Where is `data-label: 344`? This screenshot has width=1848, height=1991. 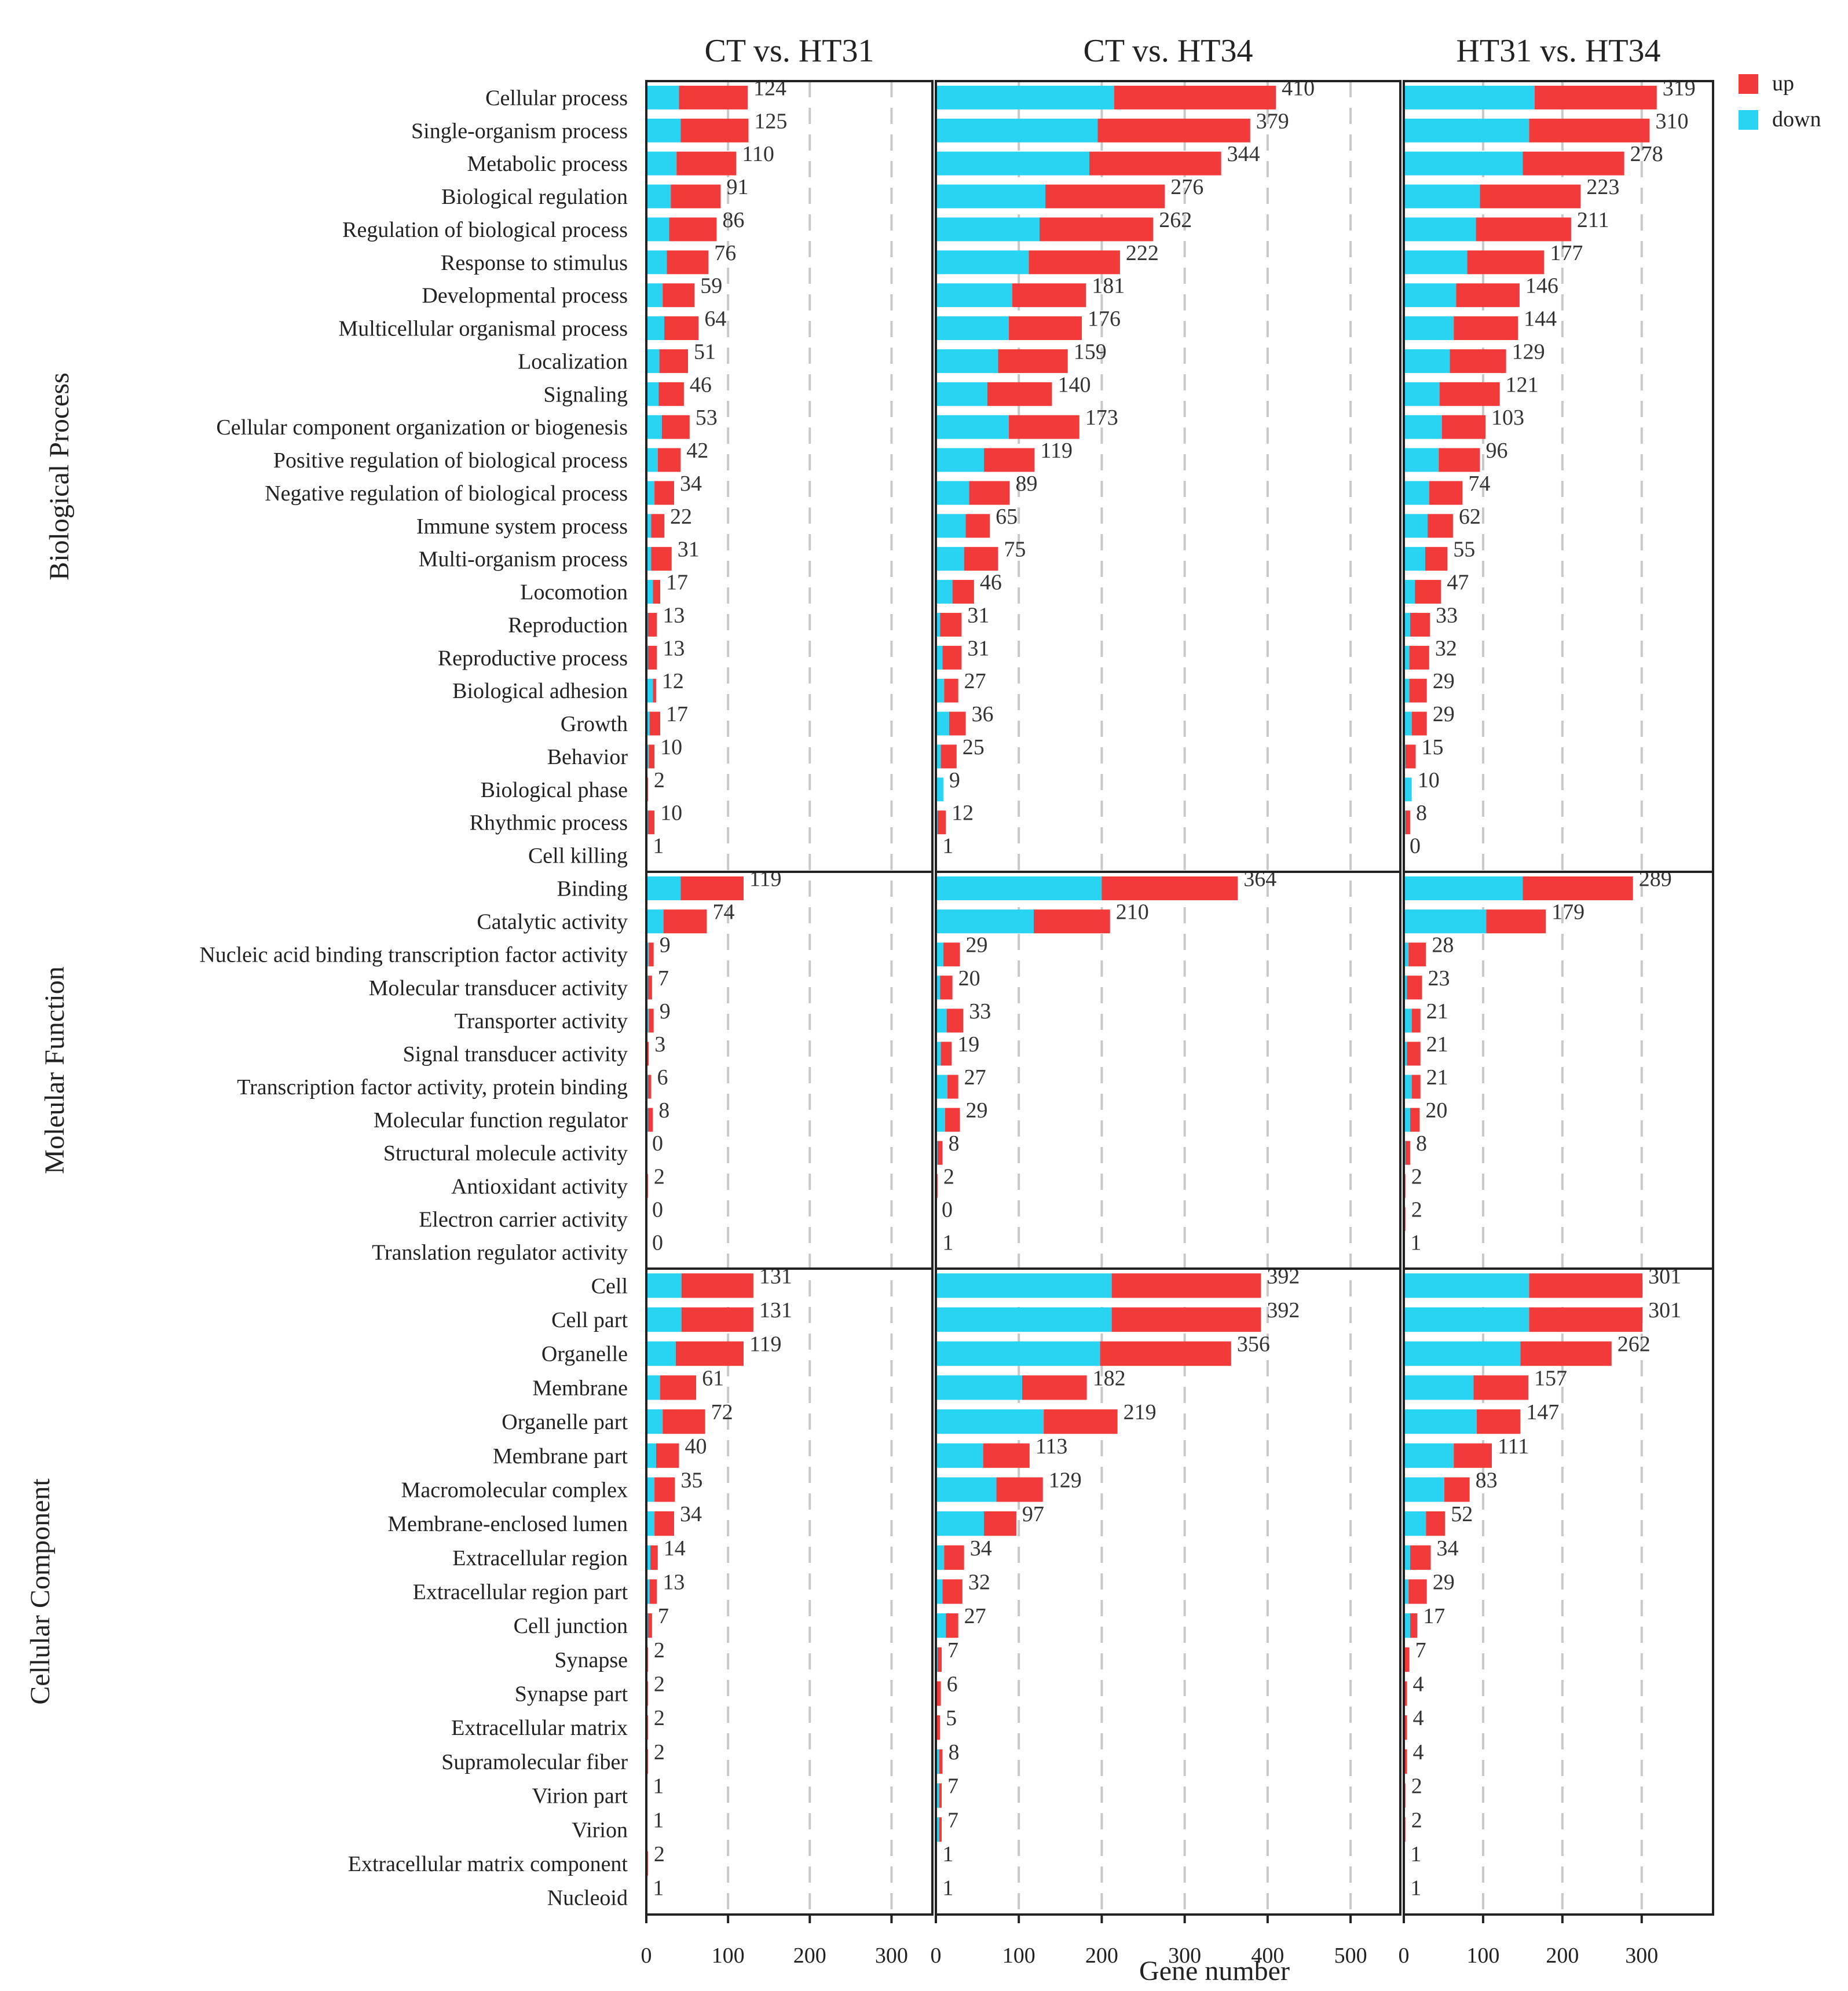 data-label: 344 is located at coordinates (1243, 154).